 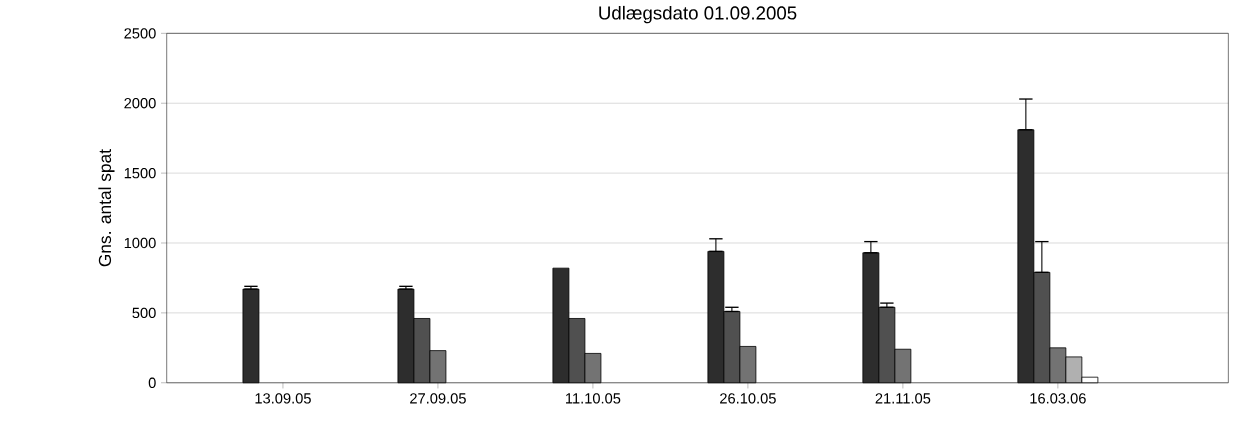 I want to click on y-tick-label: 1000, so click(x=140, y=243).